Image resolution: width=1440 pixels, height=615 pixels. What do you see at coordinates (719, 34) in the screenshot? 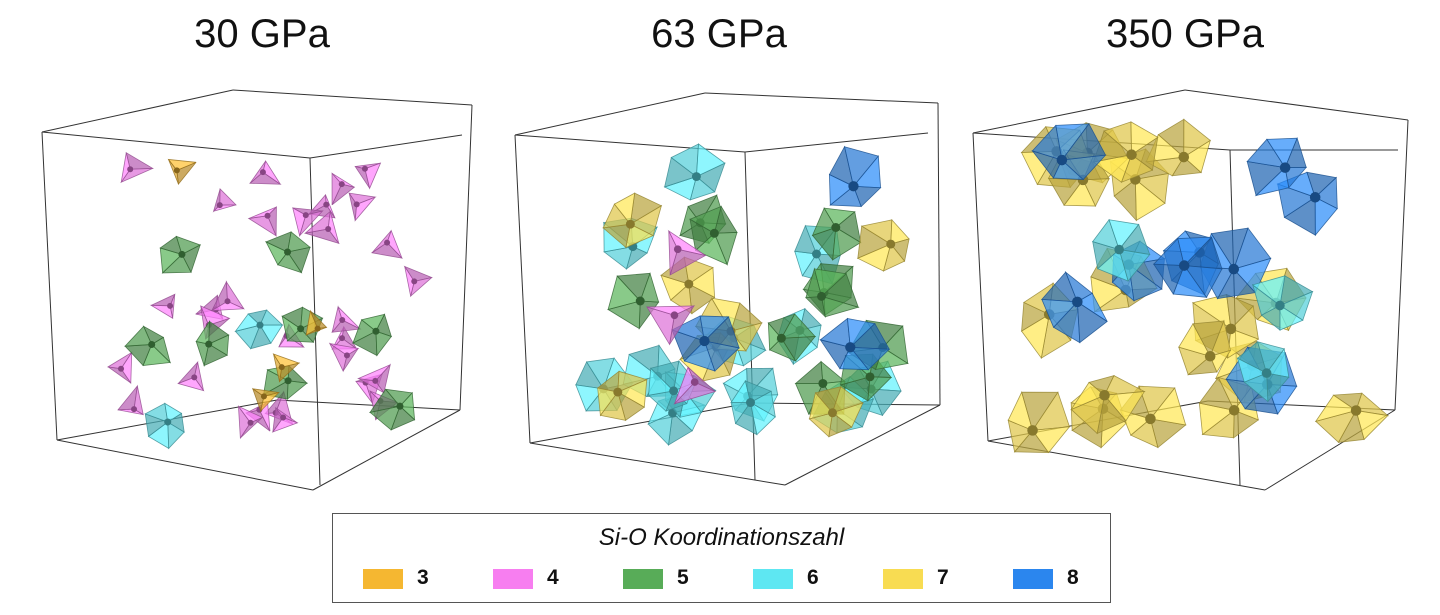
I see `panel-title-63gpa: 63 GPa` at bounding box center [719, 34].